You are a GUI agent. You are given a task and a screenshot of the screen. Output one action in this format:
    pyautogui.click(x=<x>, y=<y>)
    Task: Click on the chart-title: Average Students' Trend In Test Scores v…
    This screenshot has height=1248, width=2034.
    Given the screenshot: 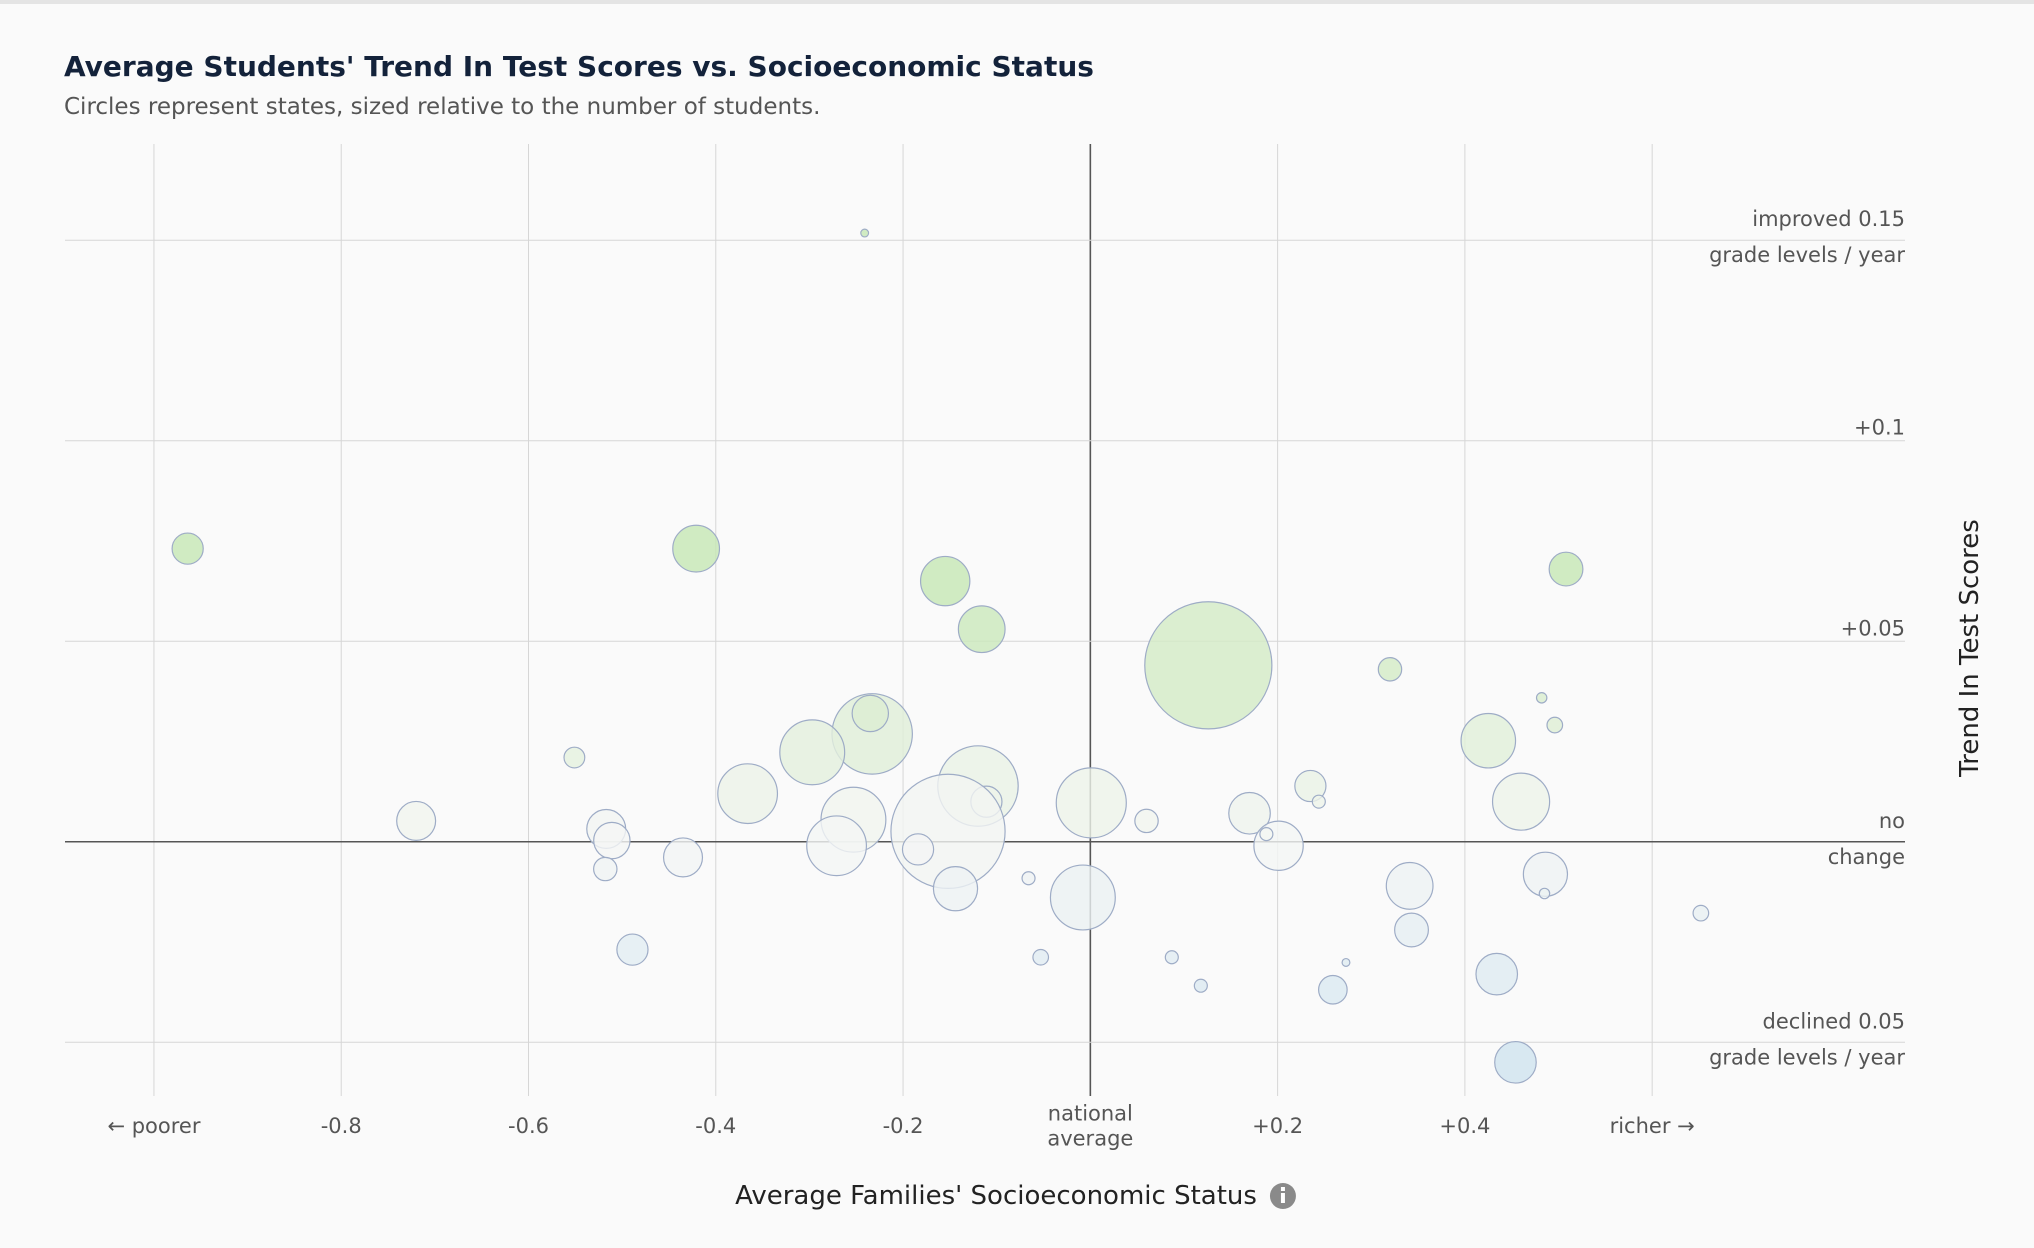 What is the action you would take?
    pyautogui.click(x=579, y=66)
    